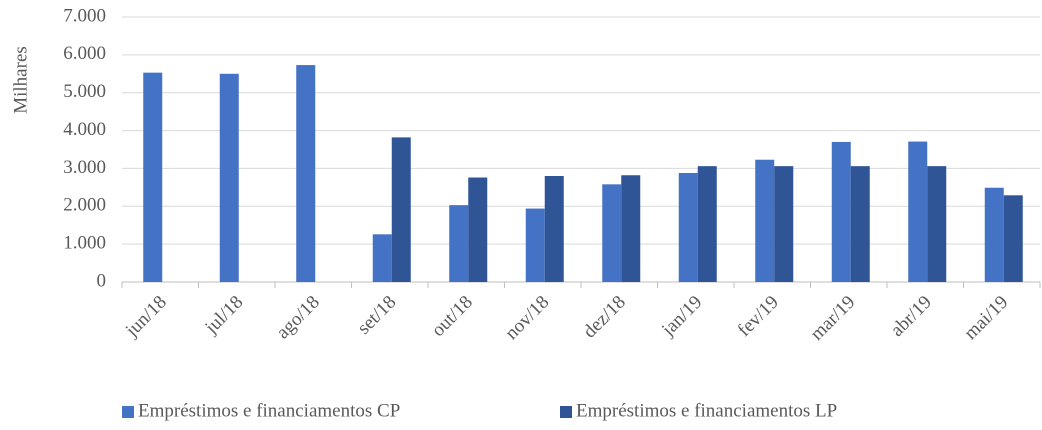 The image size is (1042, 430). What do you see at coordinates (269, 410) in the screenshot?
I see `legend-label: Empréstimos e financiamentos CP` at bounding box center [269, 410].